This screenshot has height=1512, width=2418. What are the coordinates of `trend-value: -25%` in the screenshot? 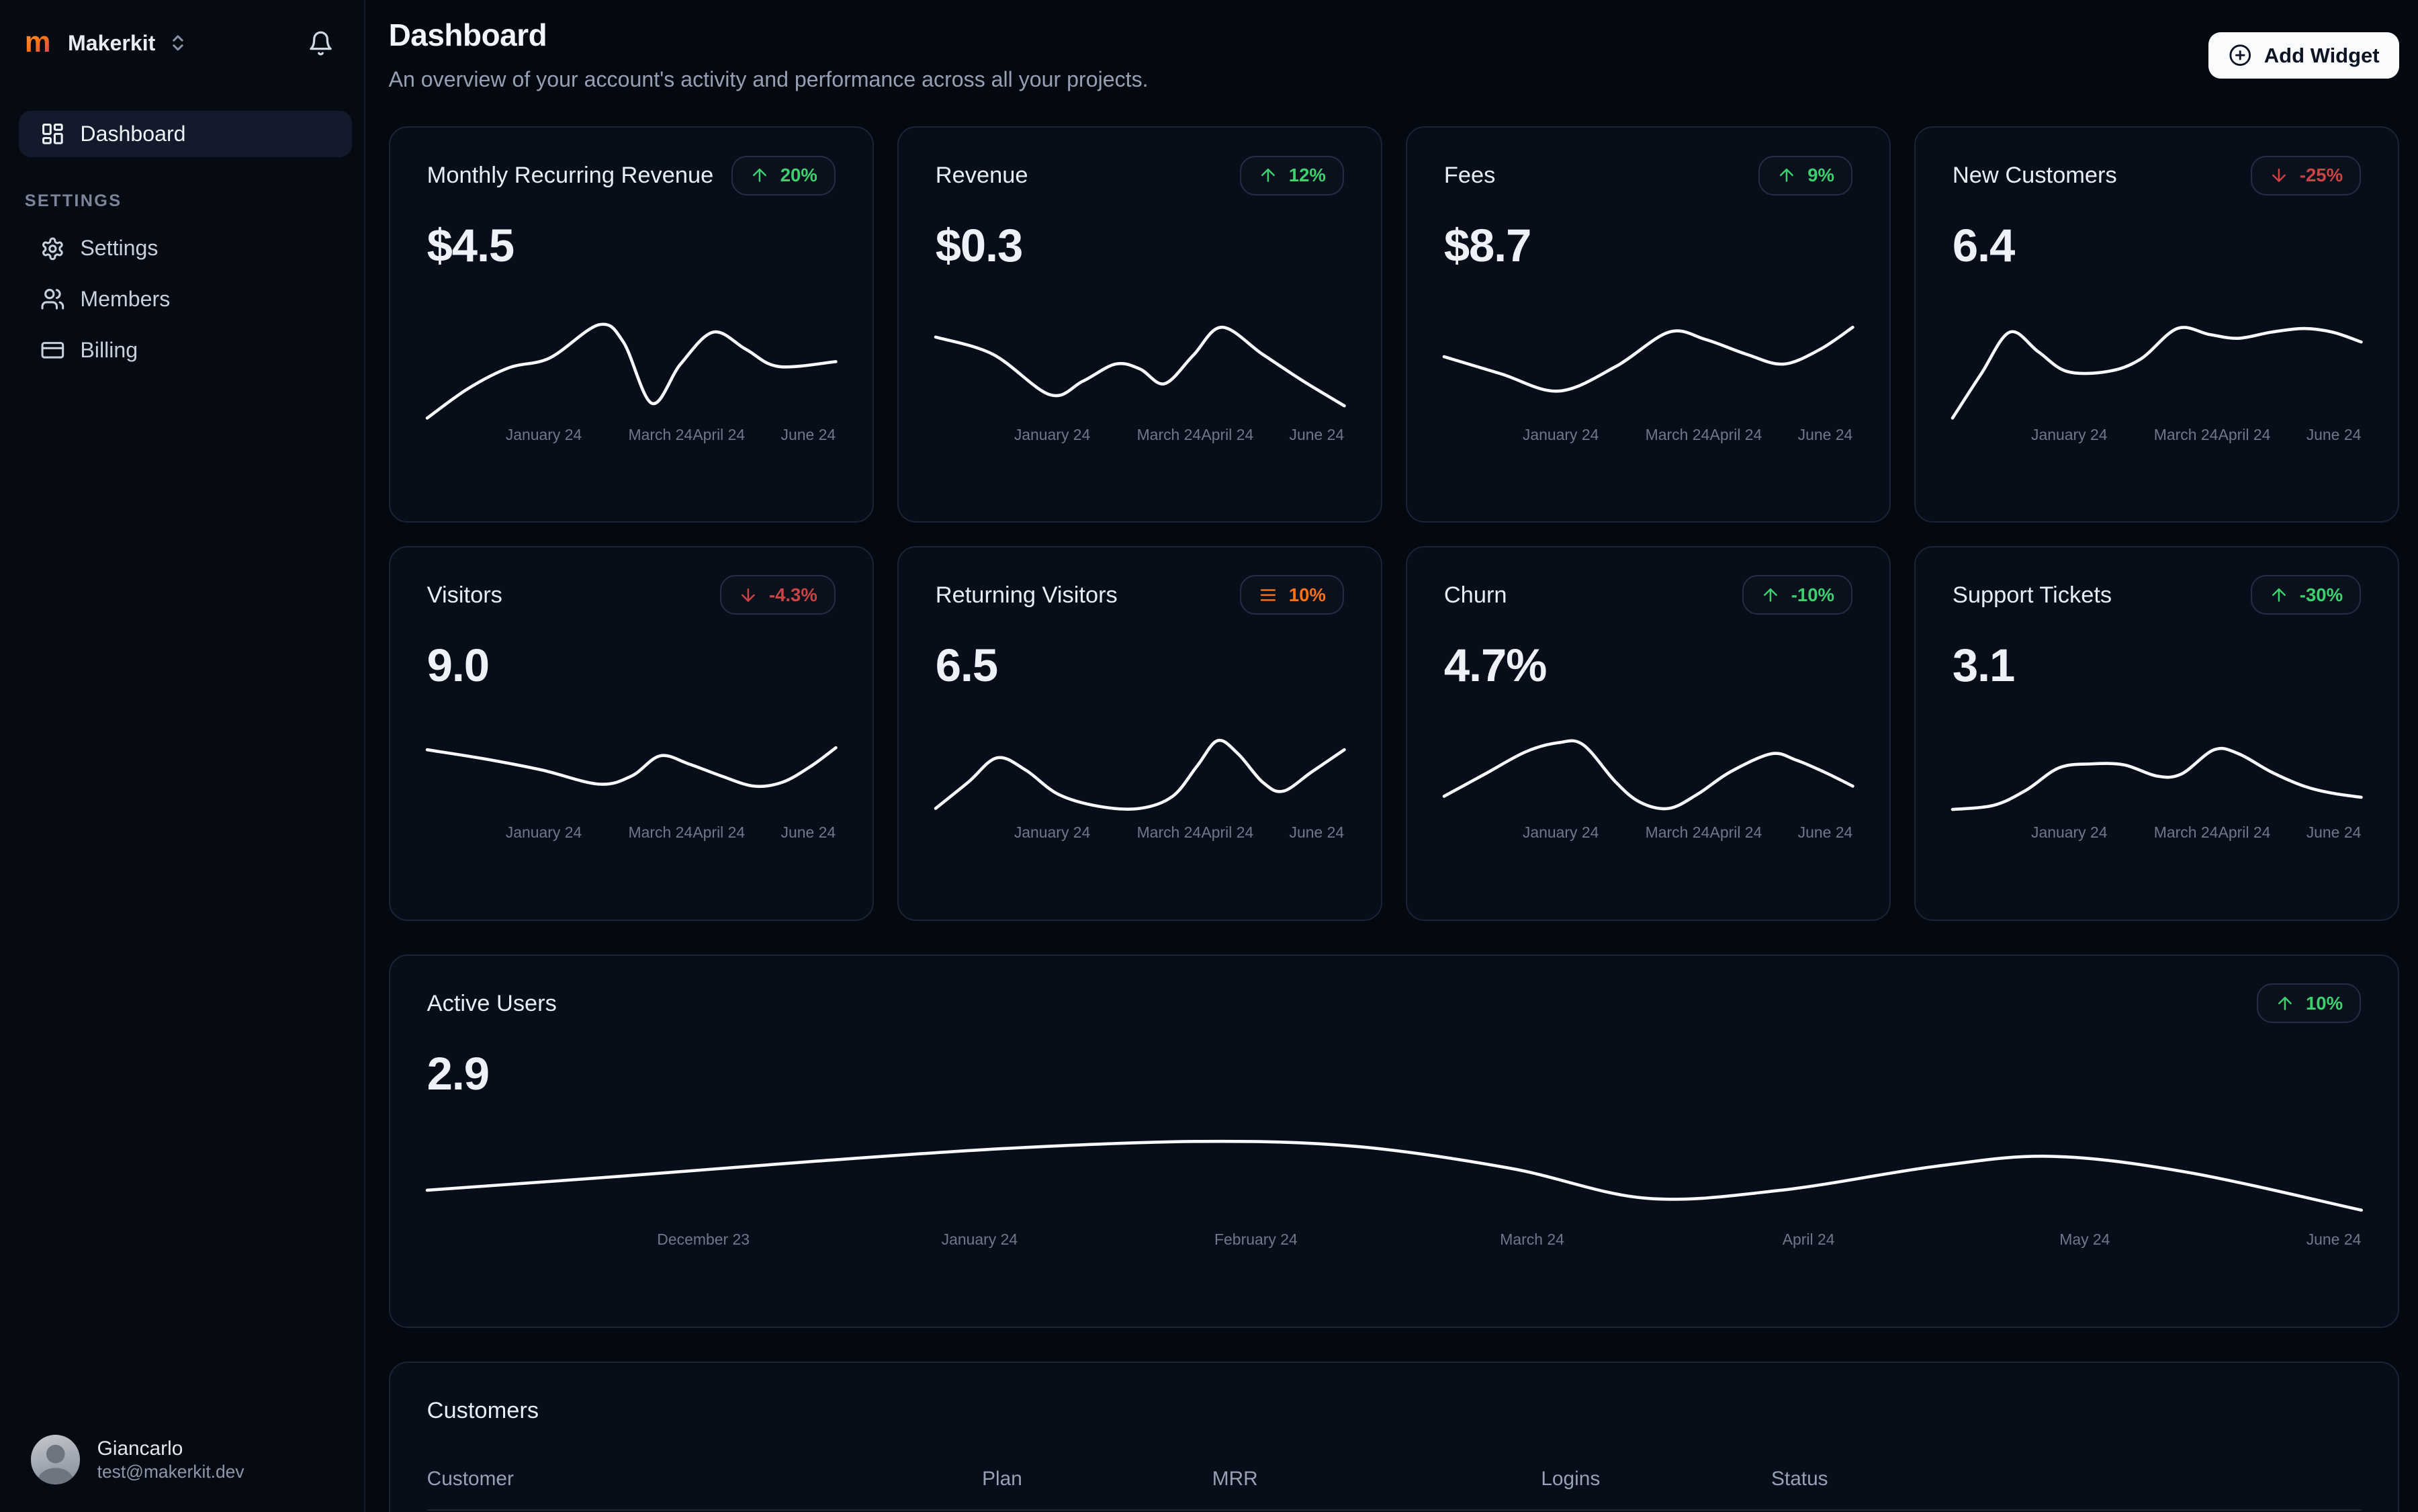 It's located at (2321, 175).